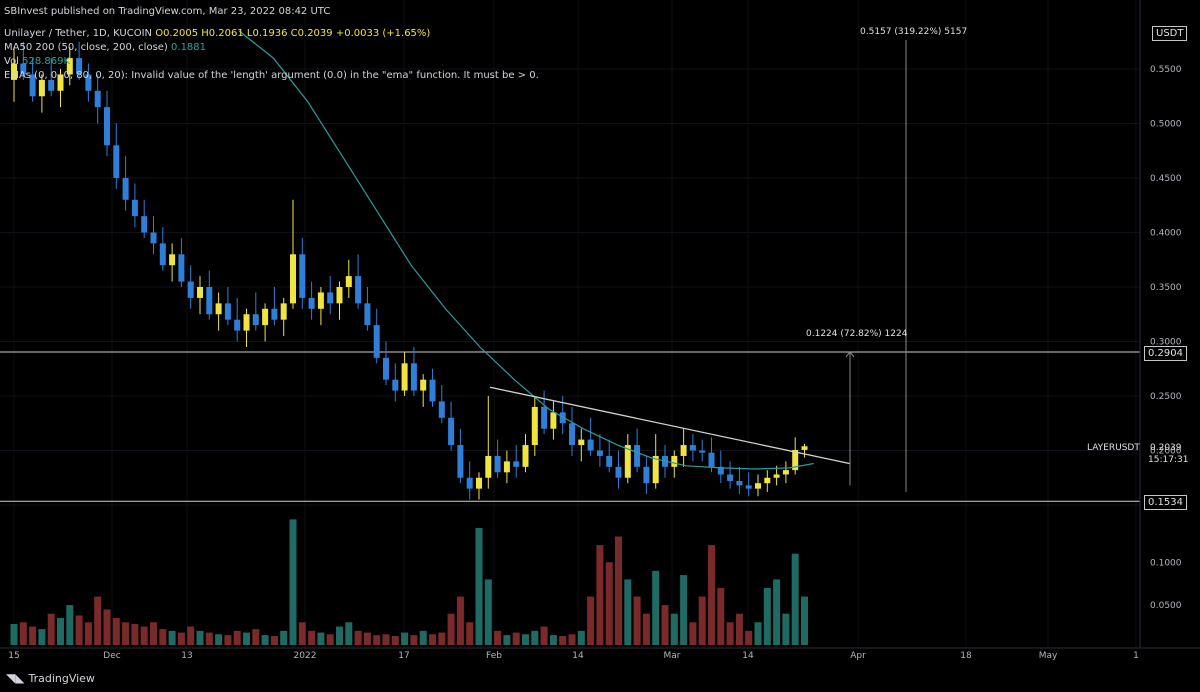 The image size is (1200, 692). What do you see at coordinates (1166, 452) in the screenshot?
I see `price-tick-label: 0.2000` at bounding box center [1166, 452].